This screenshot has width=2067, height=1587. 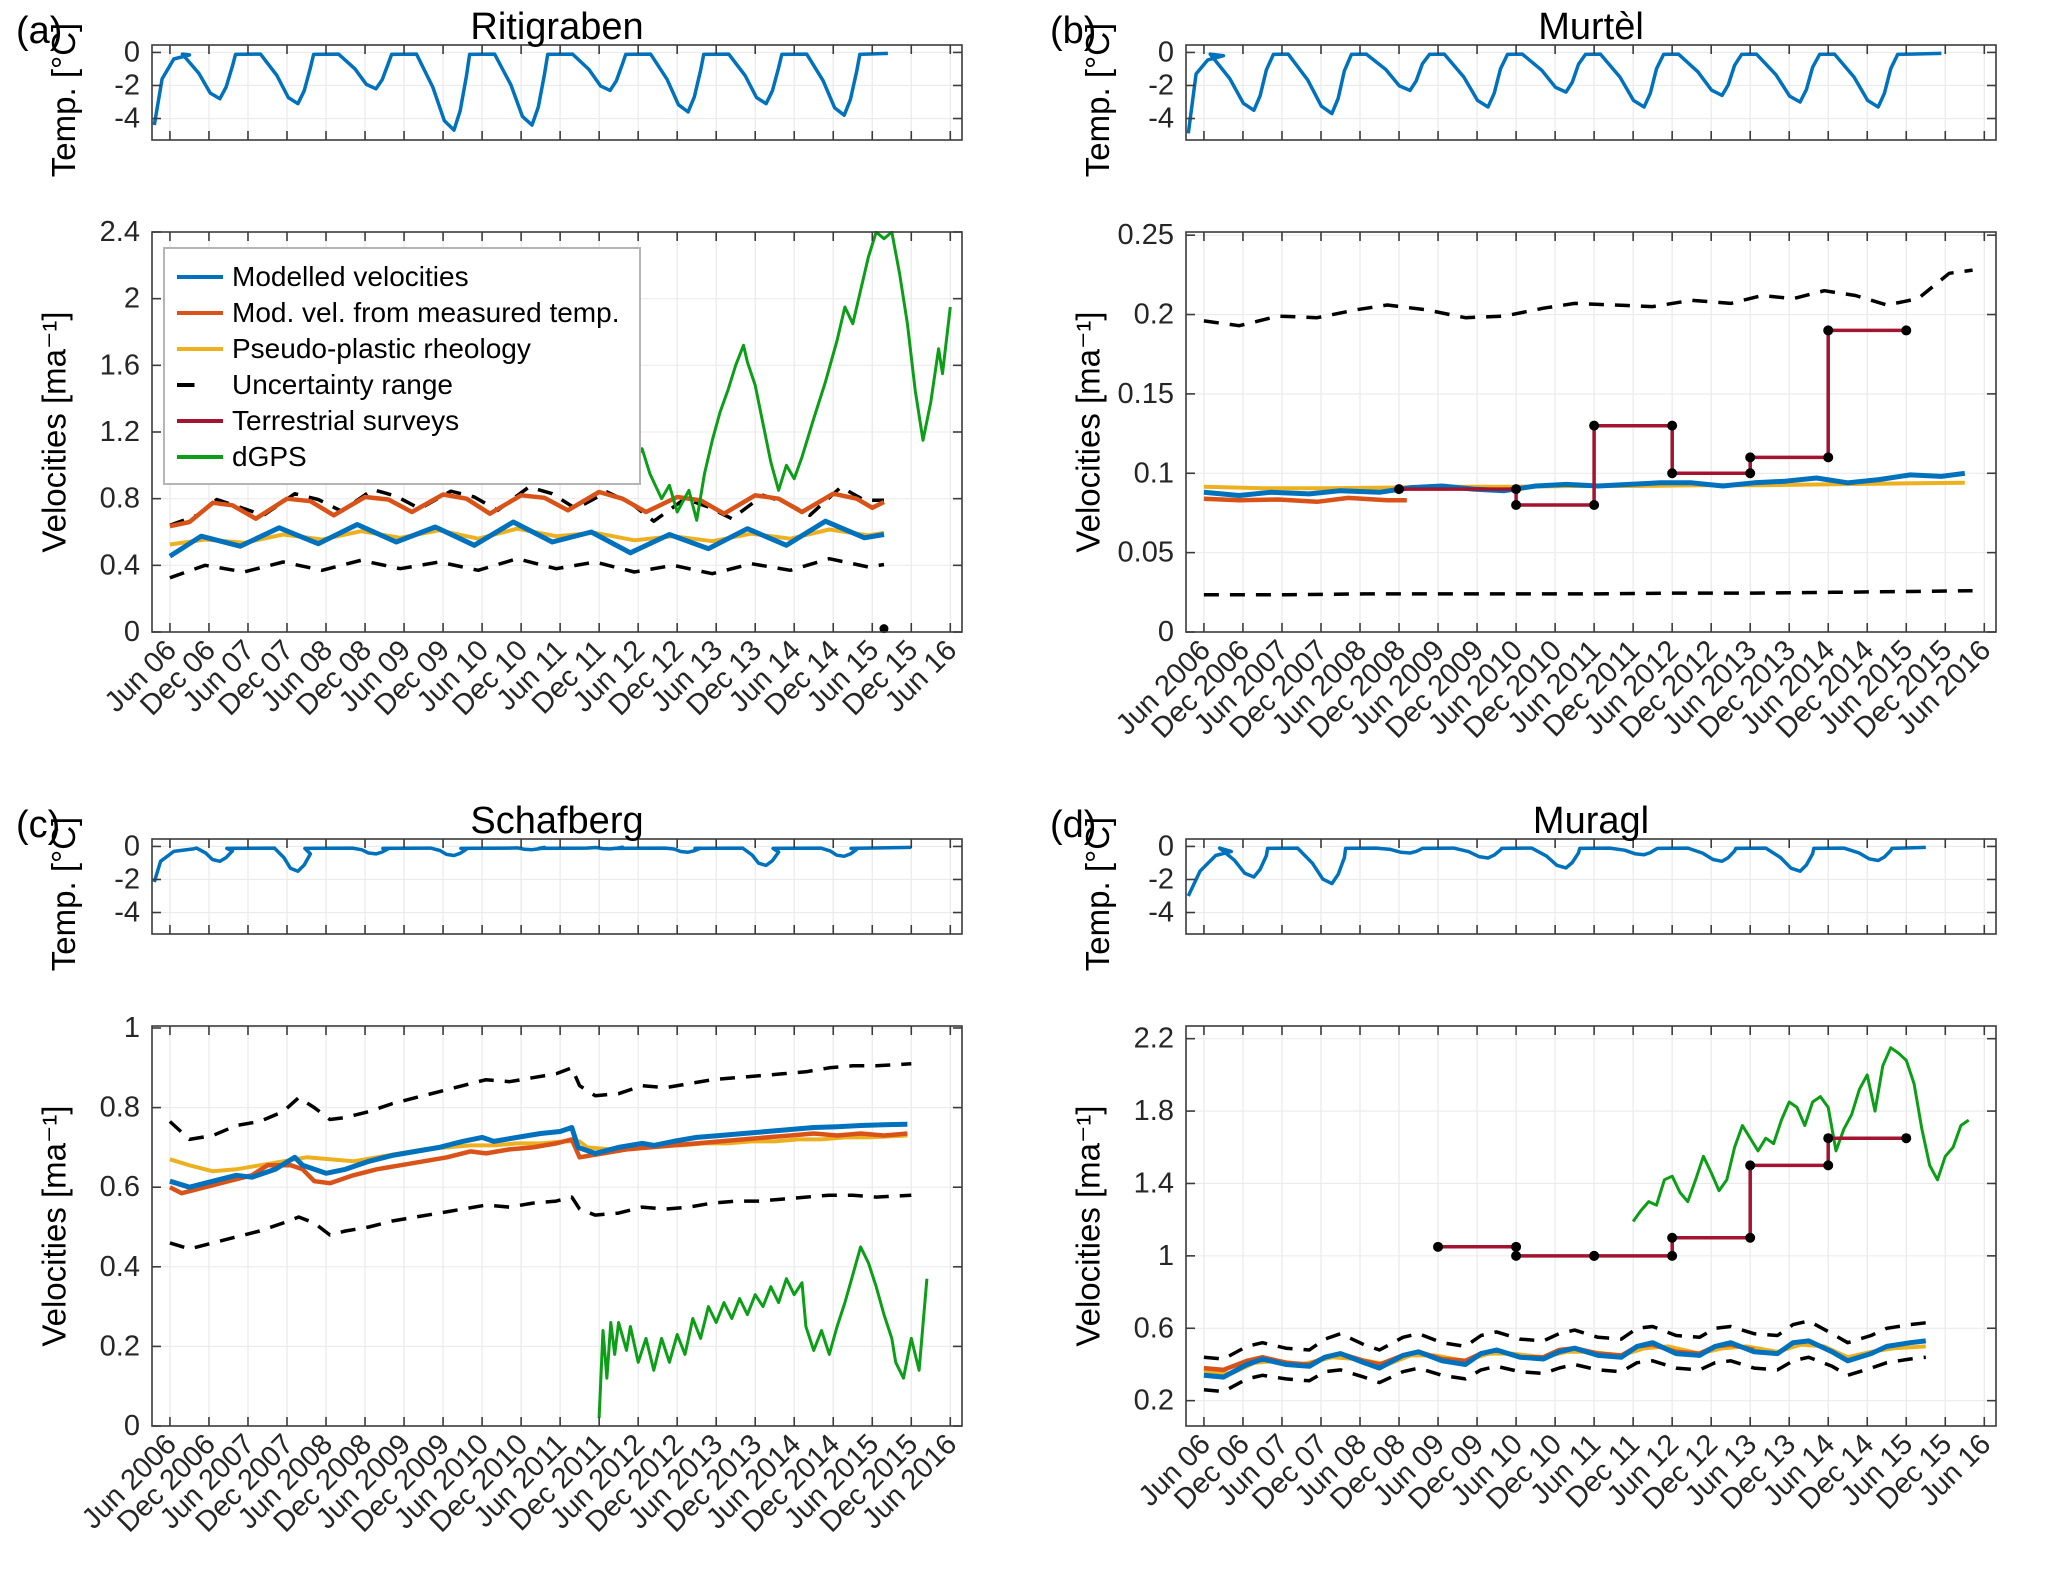 What do you see at coordinates (120, 432) in the screenshot?
I see `y-tick-label: 1.2` at bounding box center [120, 432].